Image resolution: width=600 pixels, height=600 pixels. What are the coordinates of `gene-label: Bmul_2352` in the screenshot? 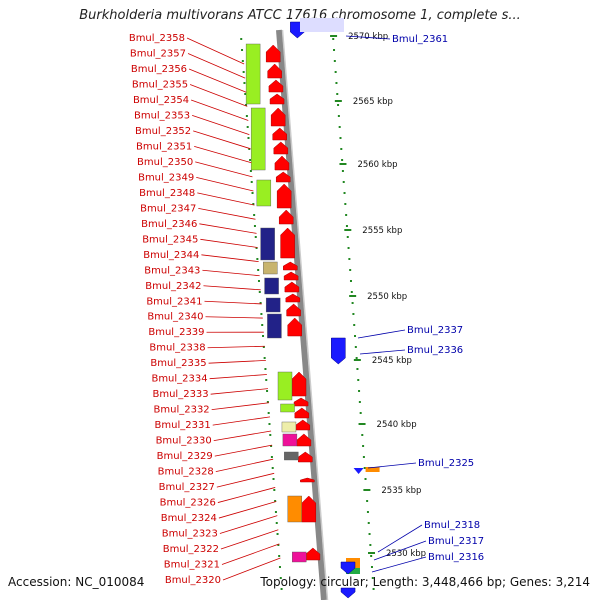 It's located at (163, 131).